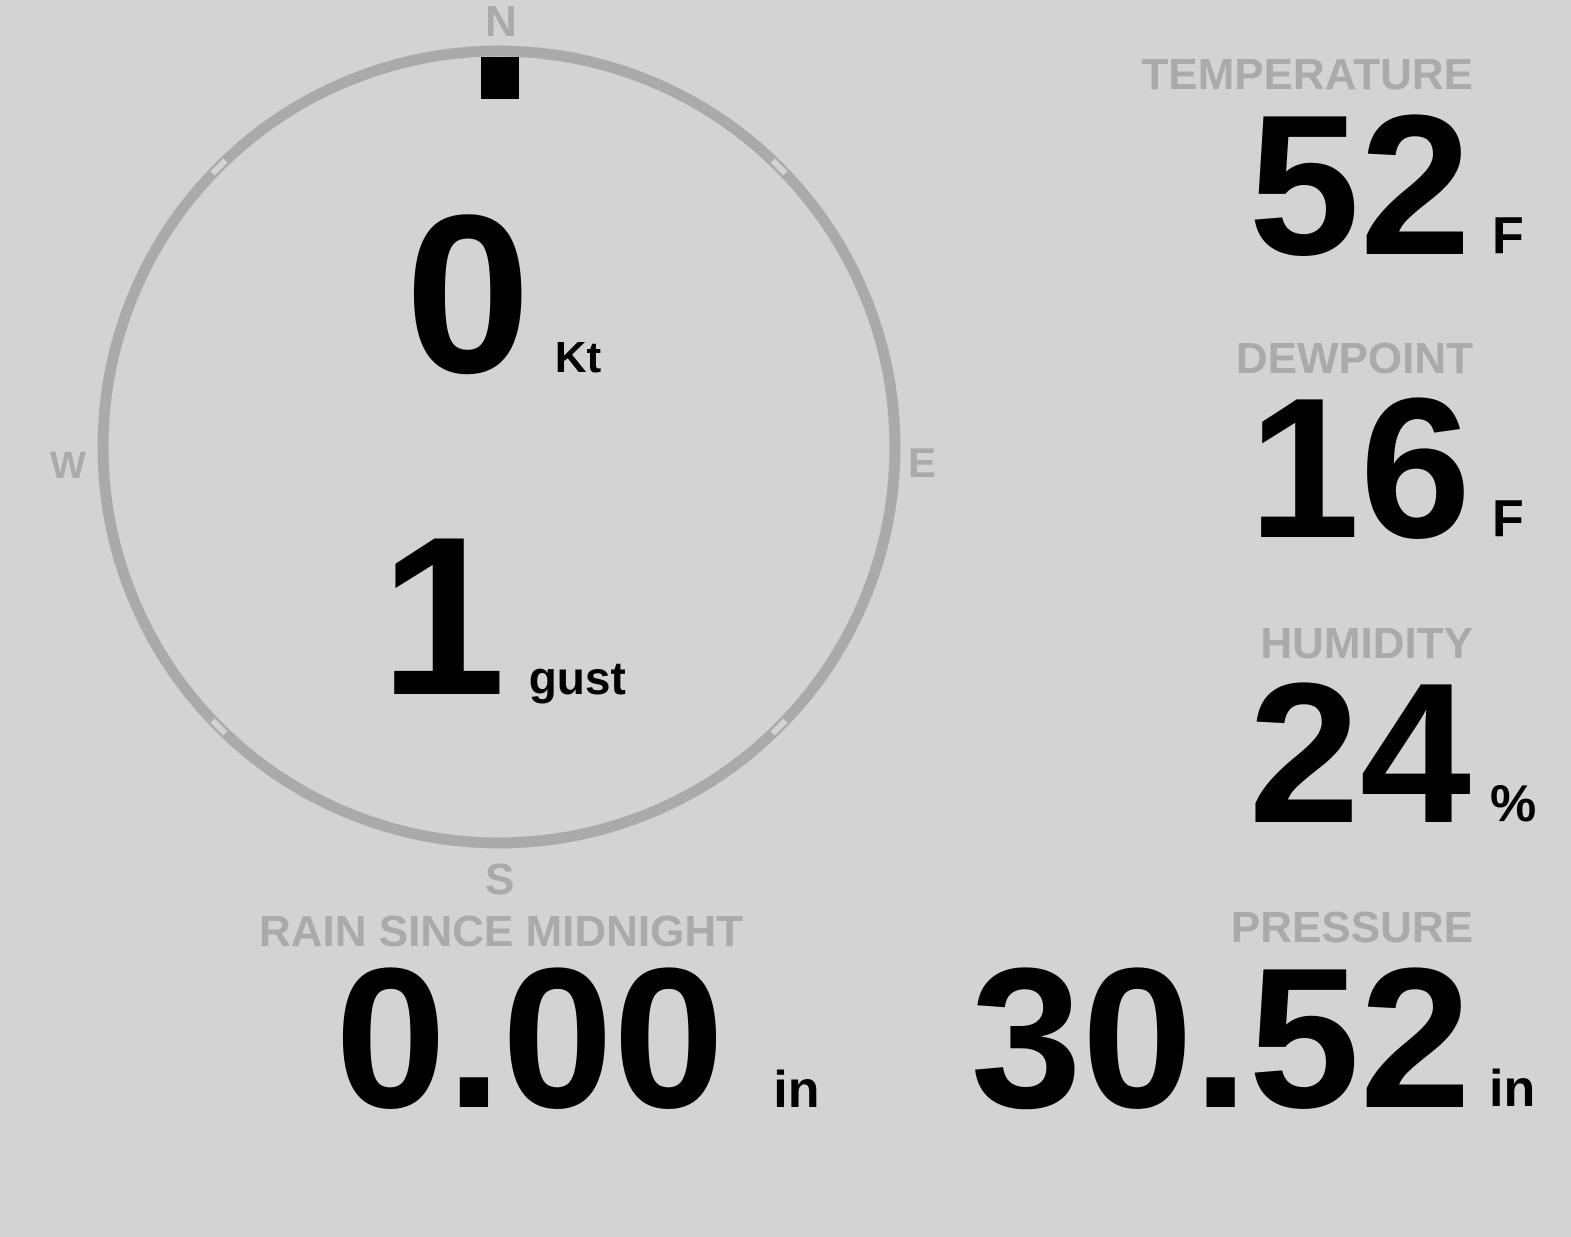 The image size is (1571, 1237). Describe the element at coordinates (530, 1038) in the screenshot. I see `rain-value: 0.00` at that location.